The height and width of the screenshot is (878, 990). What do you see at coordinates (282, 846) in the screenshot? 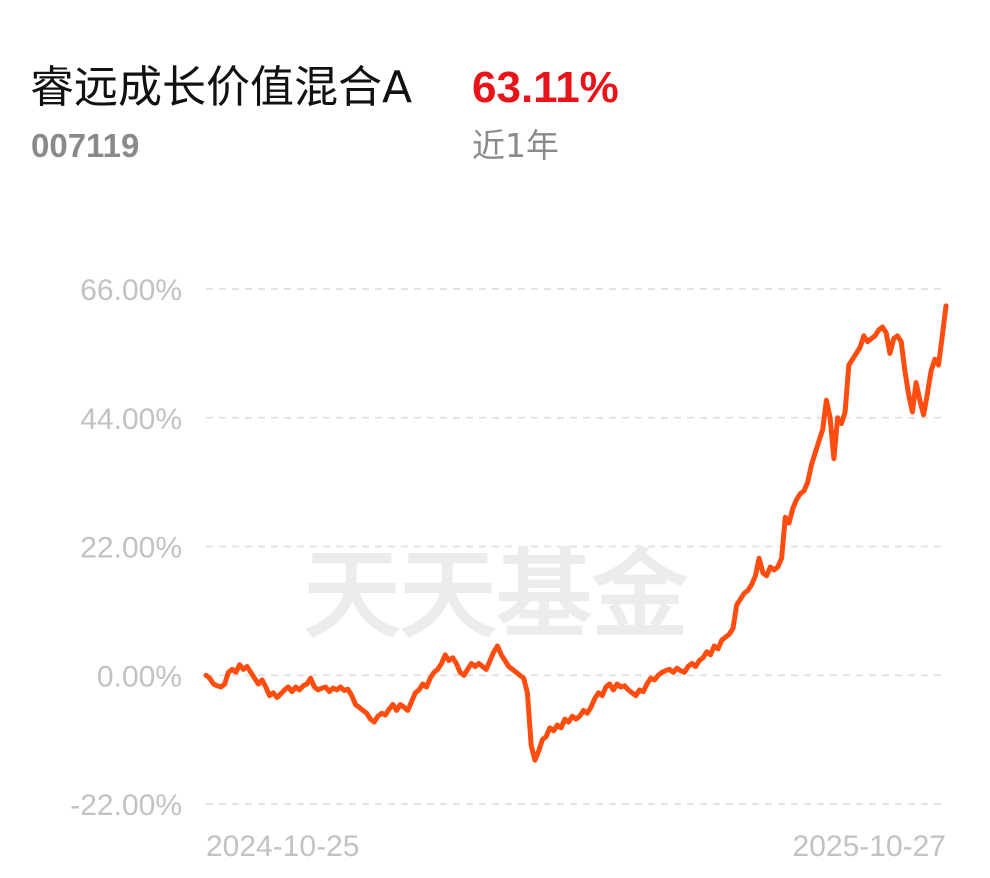
I see `x-tick-label: 2024-10-25` at bounding box center [282, 846].